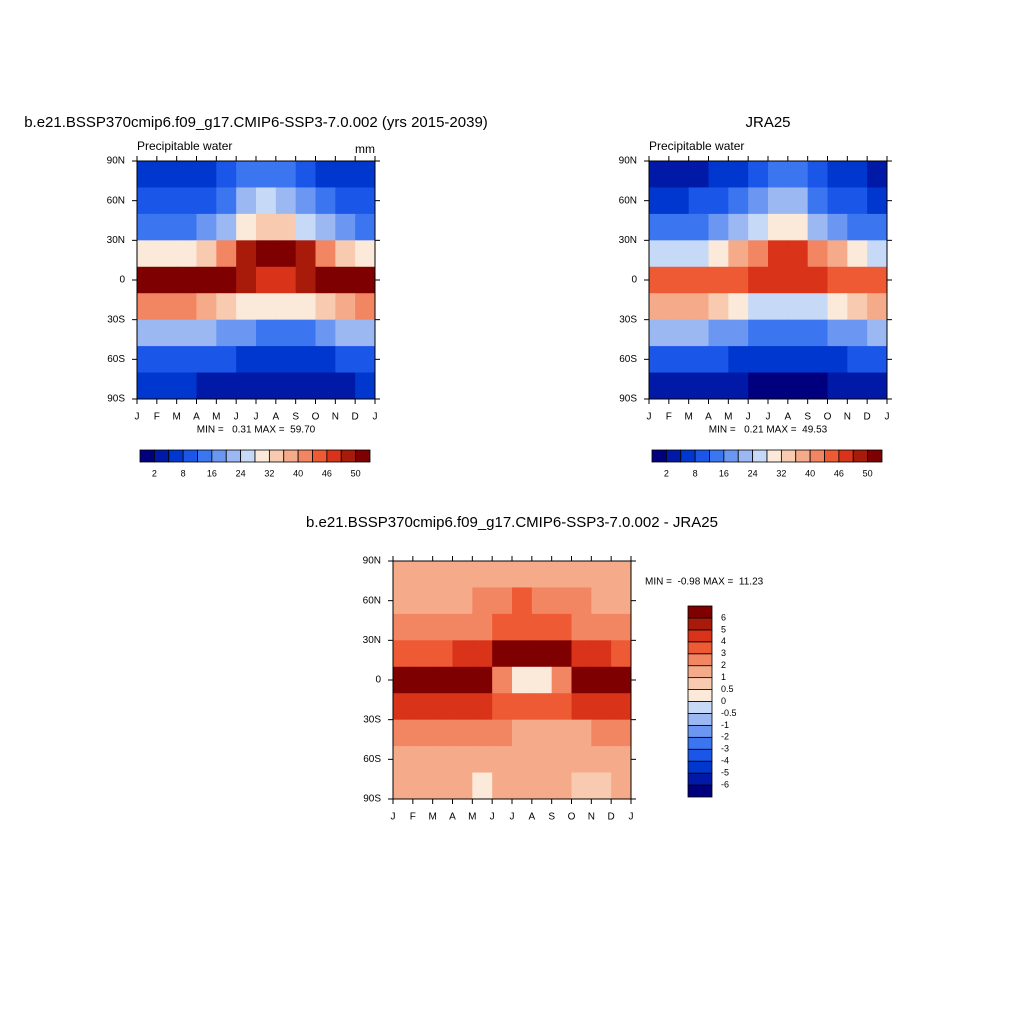 The image size is (1024, 1024). Describe the element at coordinates (298, 473) in the screenshot. I see `colorbar-label: 40` at that location.